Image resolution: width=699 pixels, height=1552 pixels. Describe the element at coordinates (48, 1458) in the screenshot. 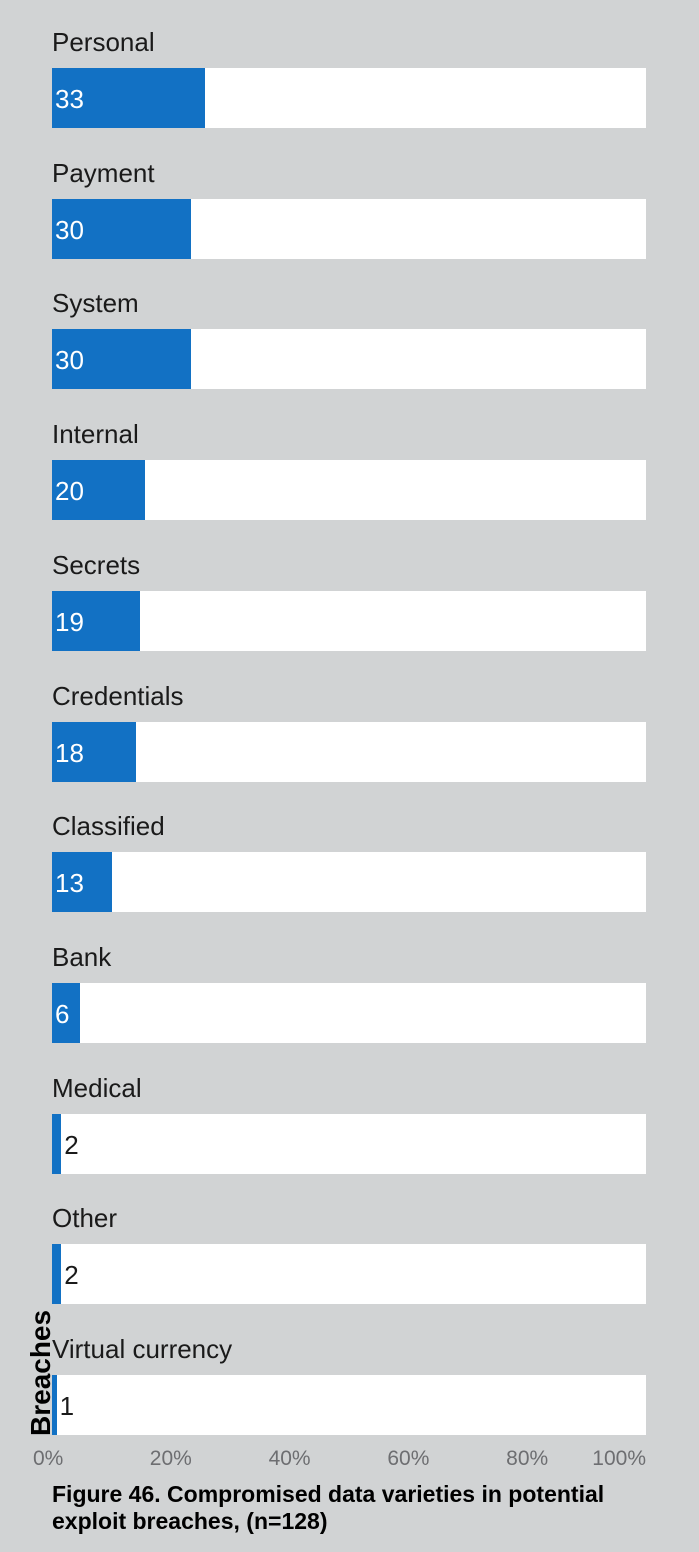

I see `x-tick-label: 0%` at that location.